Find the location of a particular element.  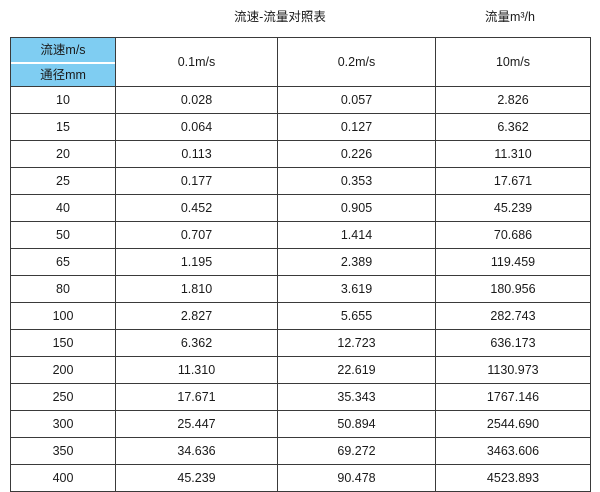

row-value-2: 180.956 is located at coordinates (513, 289).